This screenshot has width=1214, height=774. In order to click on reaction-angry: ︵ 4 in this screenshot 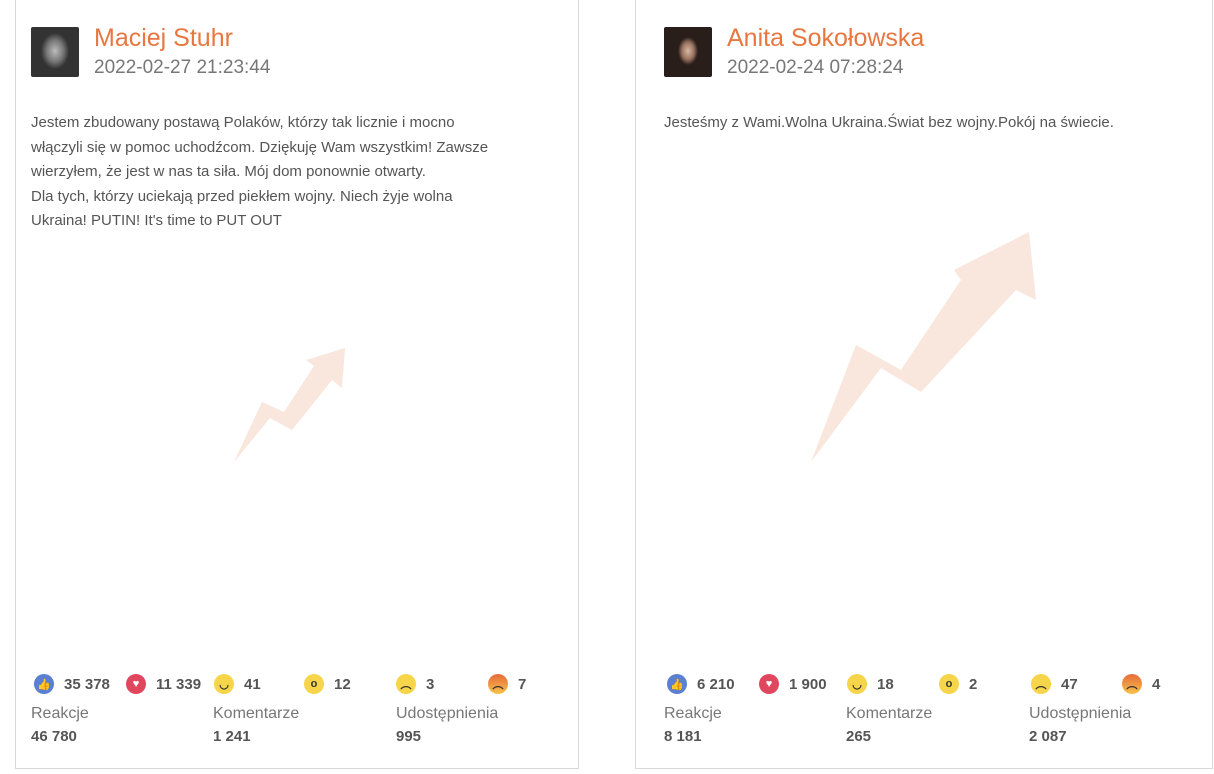, I will do `click(1141, 684)`.